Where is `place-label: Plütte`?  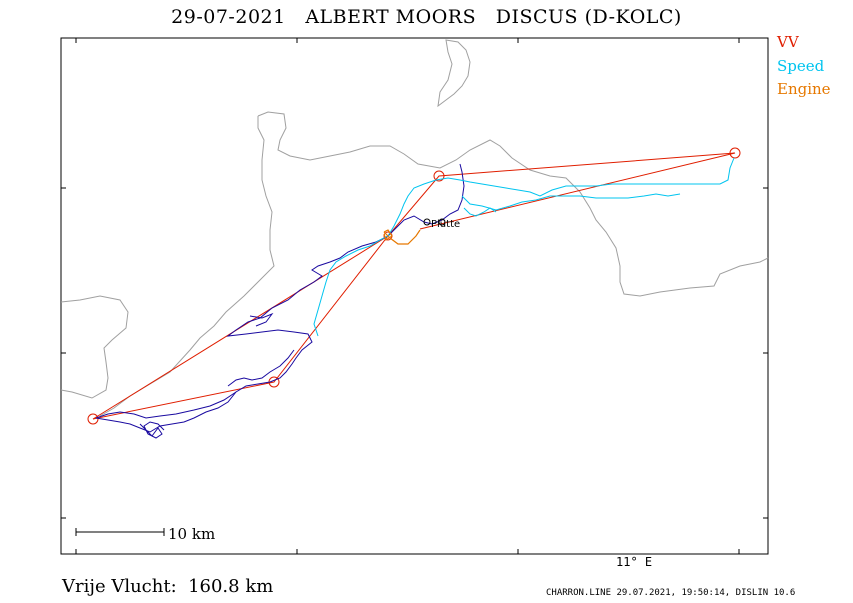
place-label: Plütte is located at coordinates (446, 224).